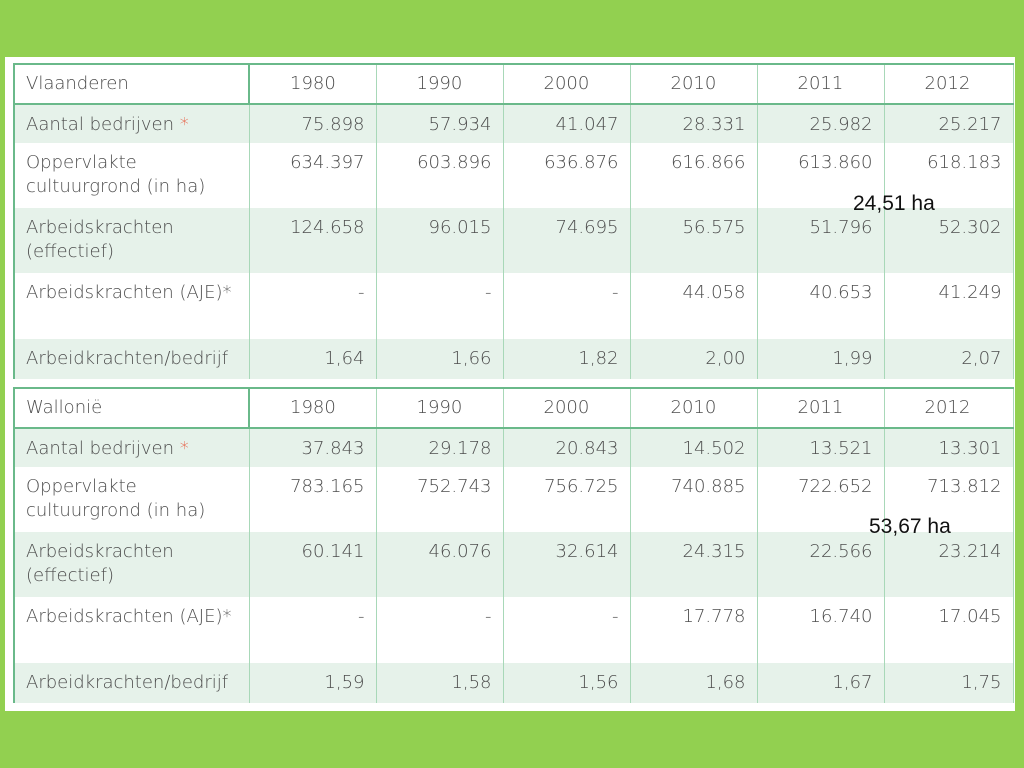  What do you see at coordinates (948, 123) in the screenshot?
I see `table-cell: 25.217` at bounding box center [948, 123].